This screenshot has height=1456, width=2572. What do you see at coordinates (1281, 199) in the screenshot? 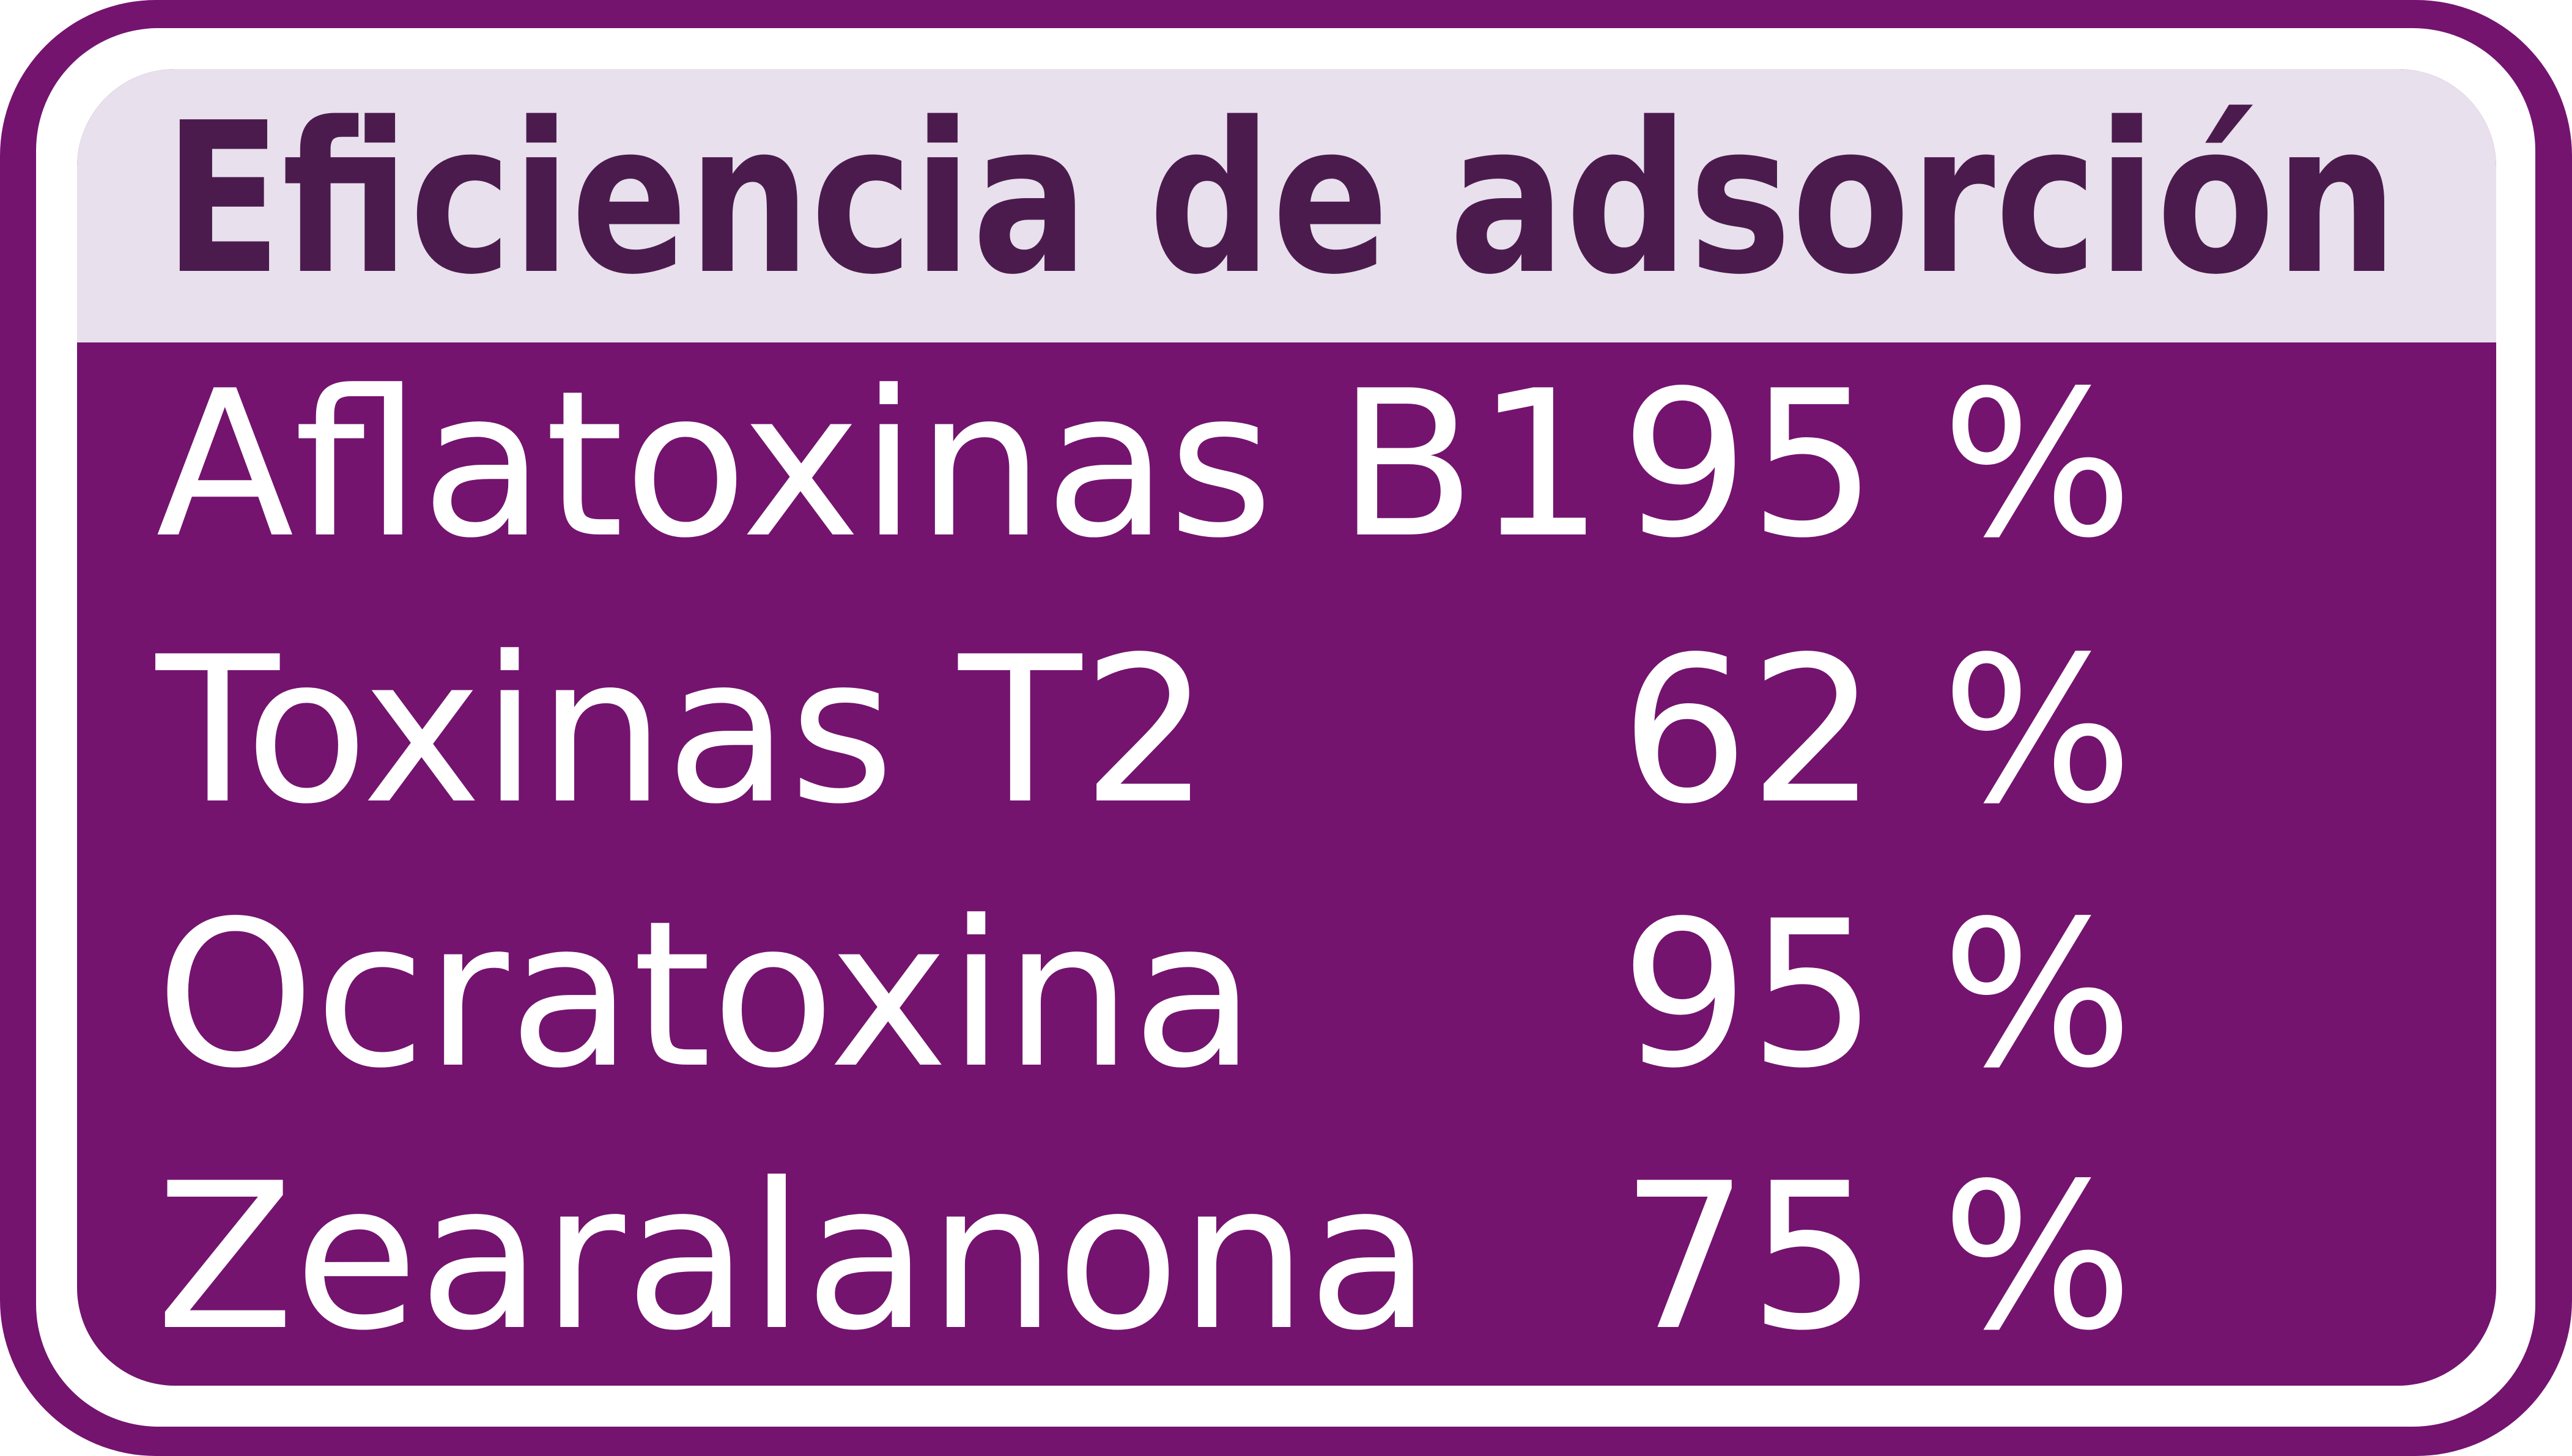
I see `title: Eficiencia de adsorción` at bounding box center [1281, 199].